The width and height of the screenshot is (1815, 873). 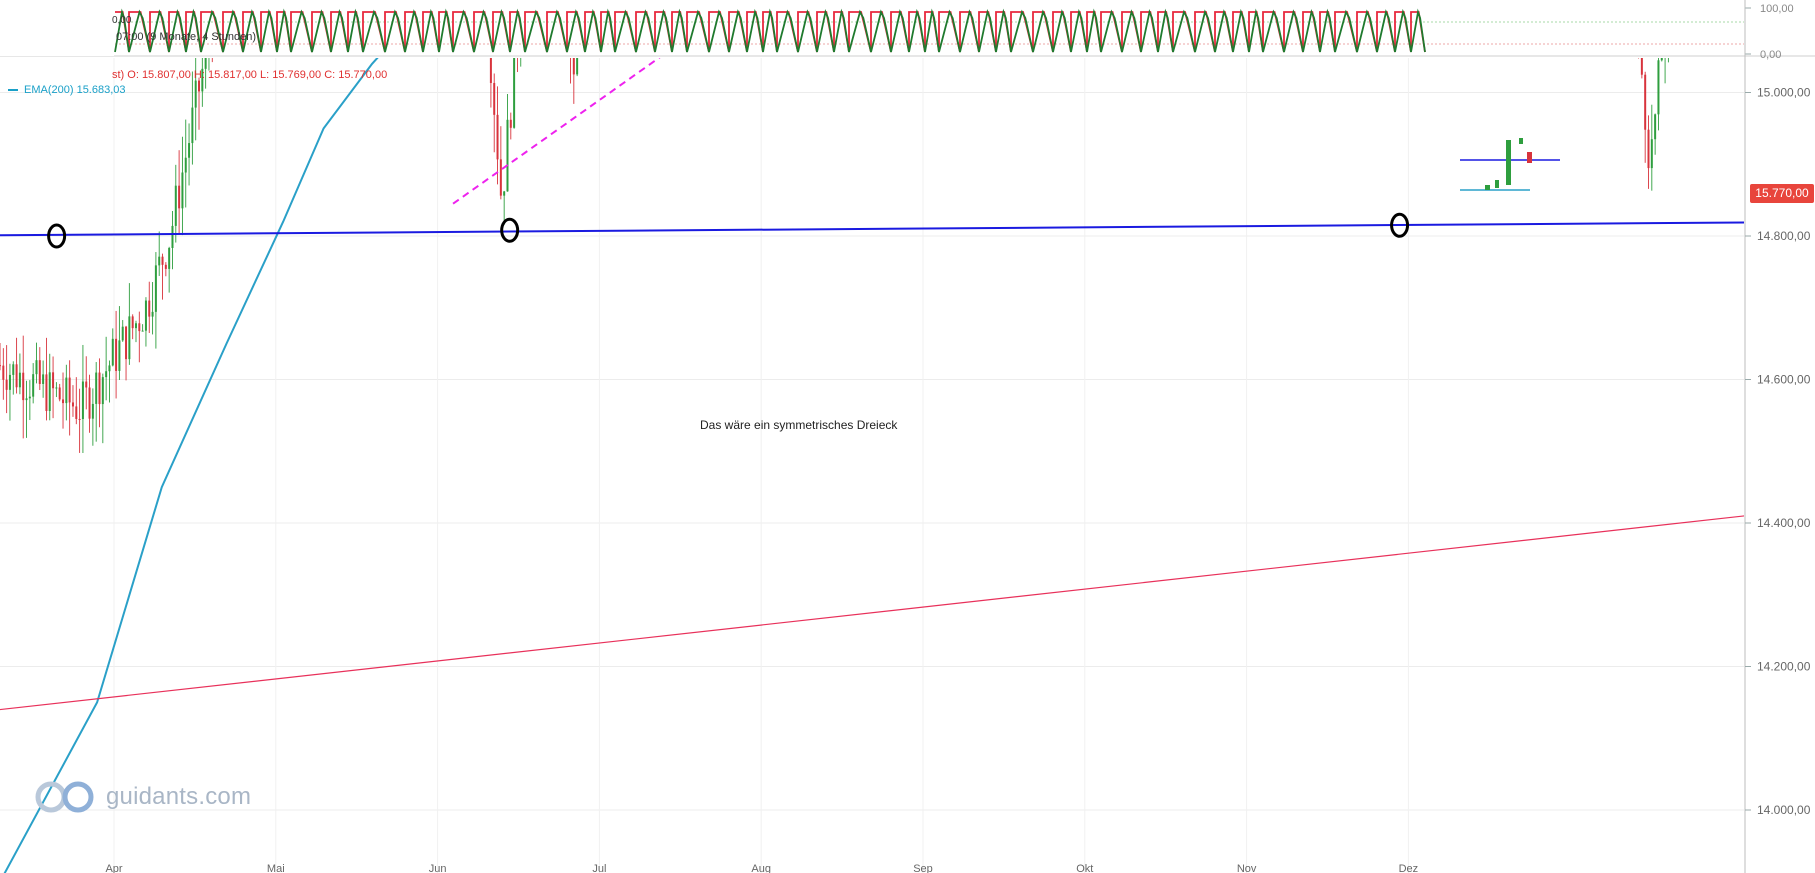 I want to click on month-label: Aug, so click(x=761, y=868).